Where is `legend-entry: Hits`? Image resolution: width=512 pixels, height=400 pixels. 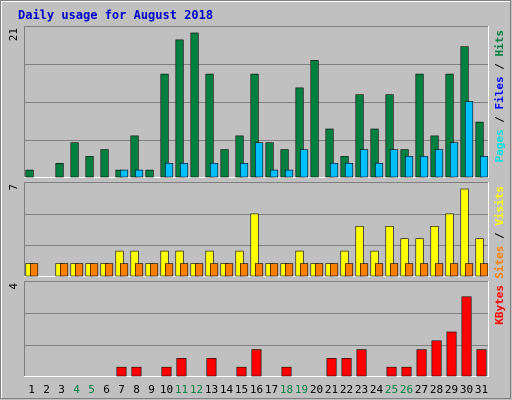 legend-entry: Hits is located at coordinates (499, 43).